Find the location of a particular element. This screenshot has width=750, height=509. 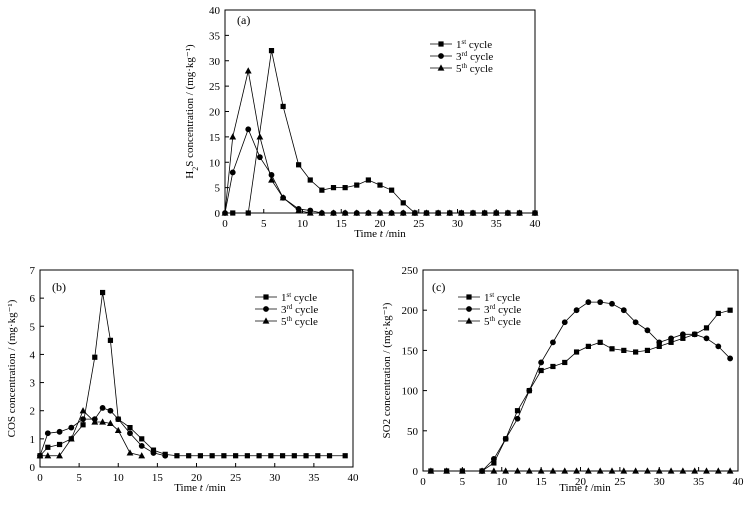

x-axis-label: Time t /min is located at coordinates (200, 488).